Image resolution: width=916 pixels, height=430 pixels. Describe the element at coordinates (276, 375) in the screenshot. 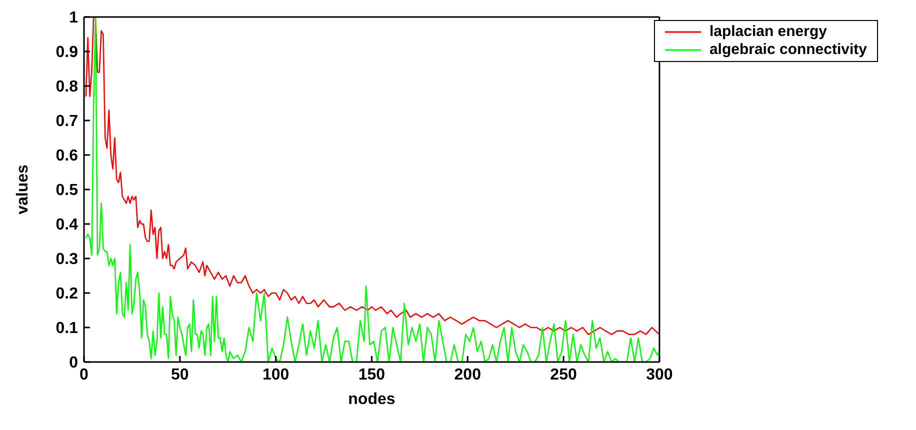

I see `x-tick-label: 100` at that location.